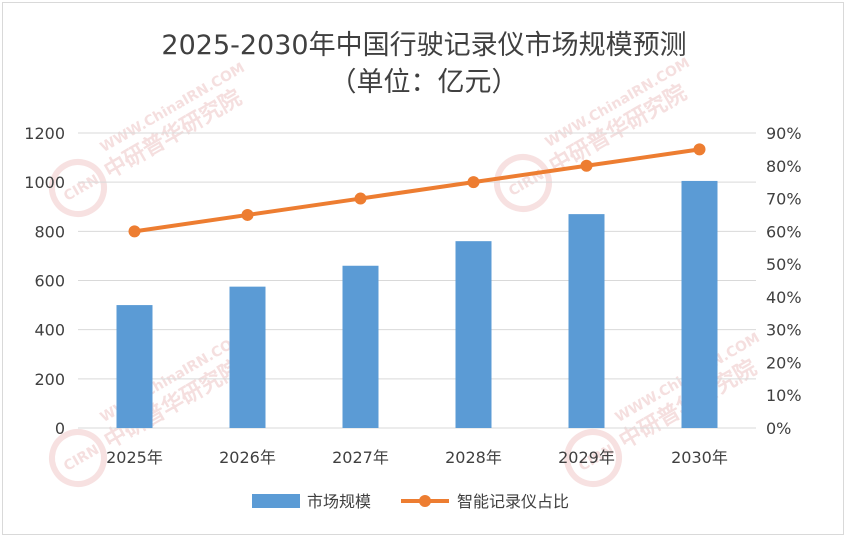  What do you see at coordinates (784, 362) in the screenshot?
I see `right-axis-tick-label: 20%` at bounding box center [784, 362].